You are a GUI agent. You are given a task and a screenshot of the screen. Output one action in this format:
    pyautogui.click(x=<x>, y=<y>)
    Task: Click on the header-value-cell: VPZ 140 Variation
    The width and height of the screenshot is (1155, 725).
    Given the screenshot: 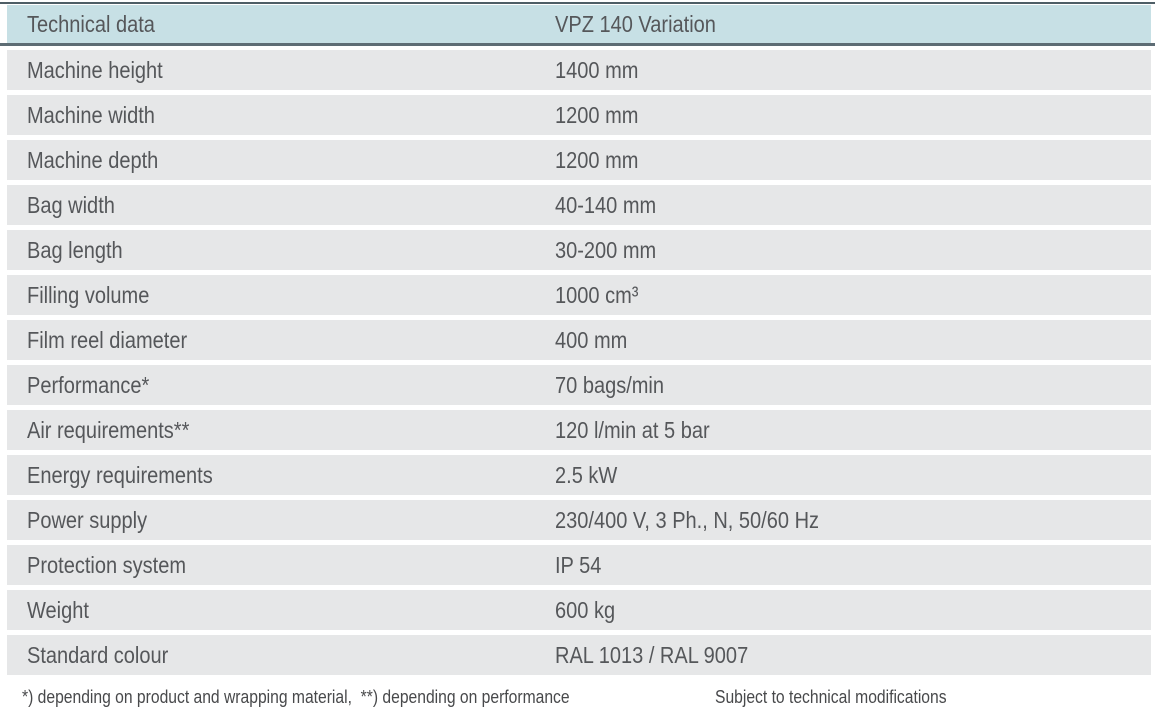 What is the action you would take?
    pyautogui.click(x=647, y=24)
    